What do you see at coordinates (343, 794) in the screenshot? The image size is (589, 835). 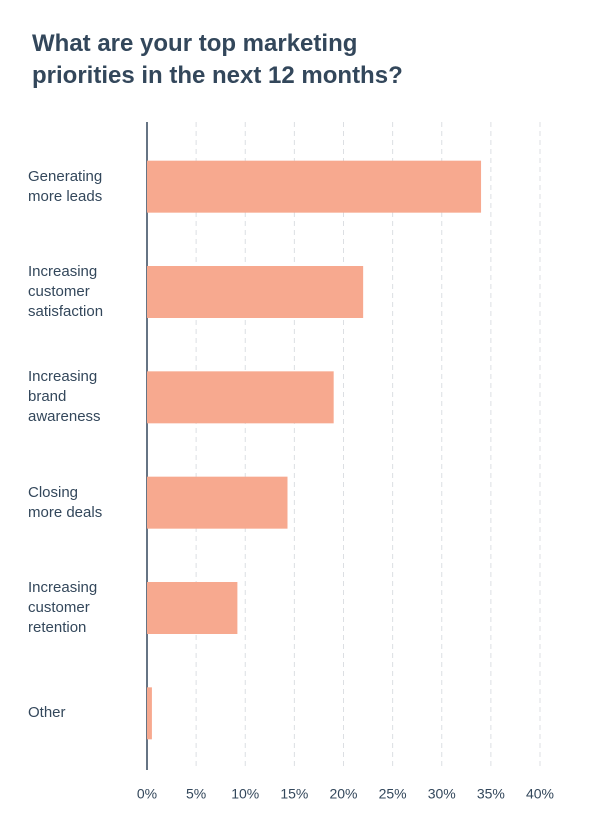 I see `x-tick-label: 20%` at bounding box center [343, 794].